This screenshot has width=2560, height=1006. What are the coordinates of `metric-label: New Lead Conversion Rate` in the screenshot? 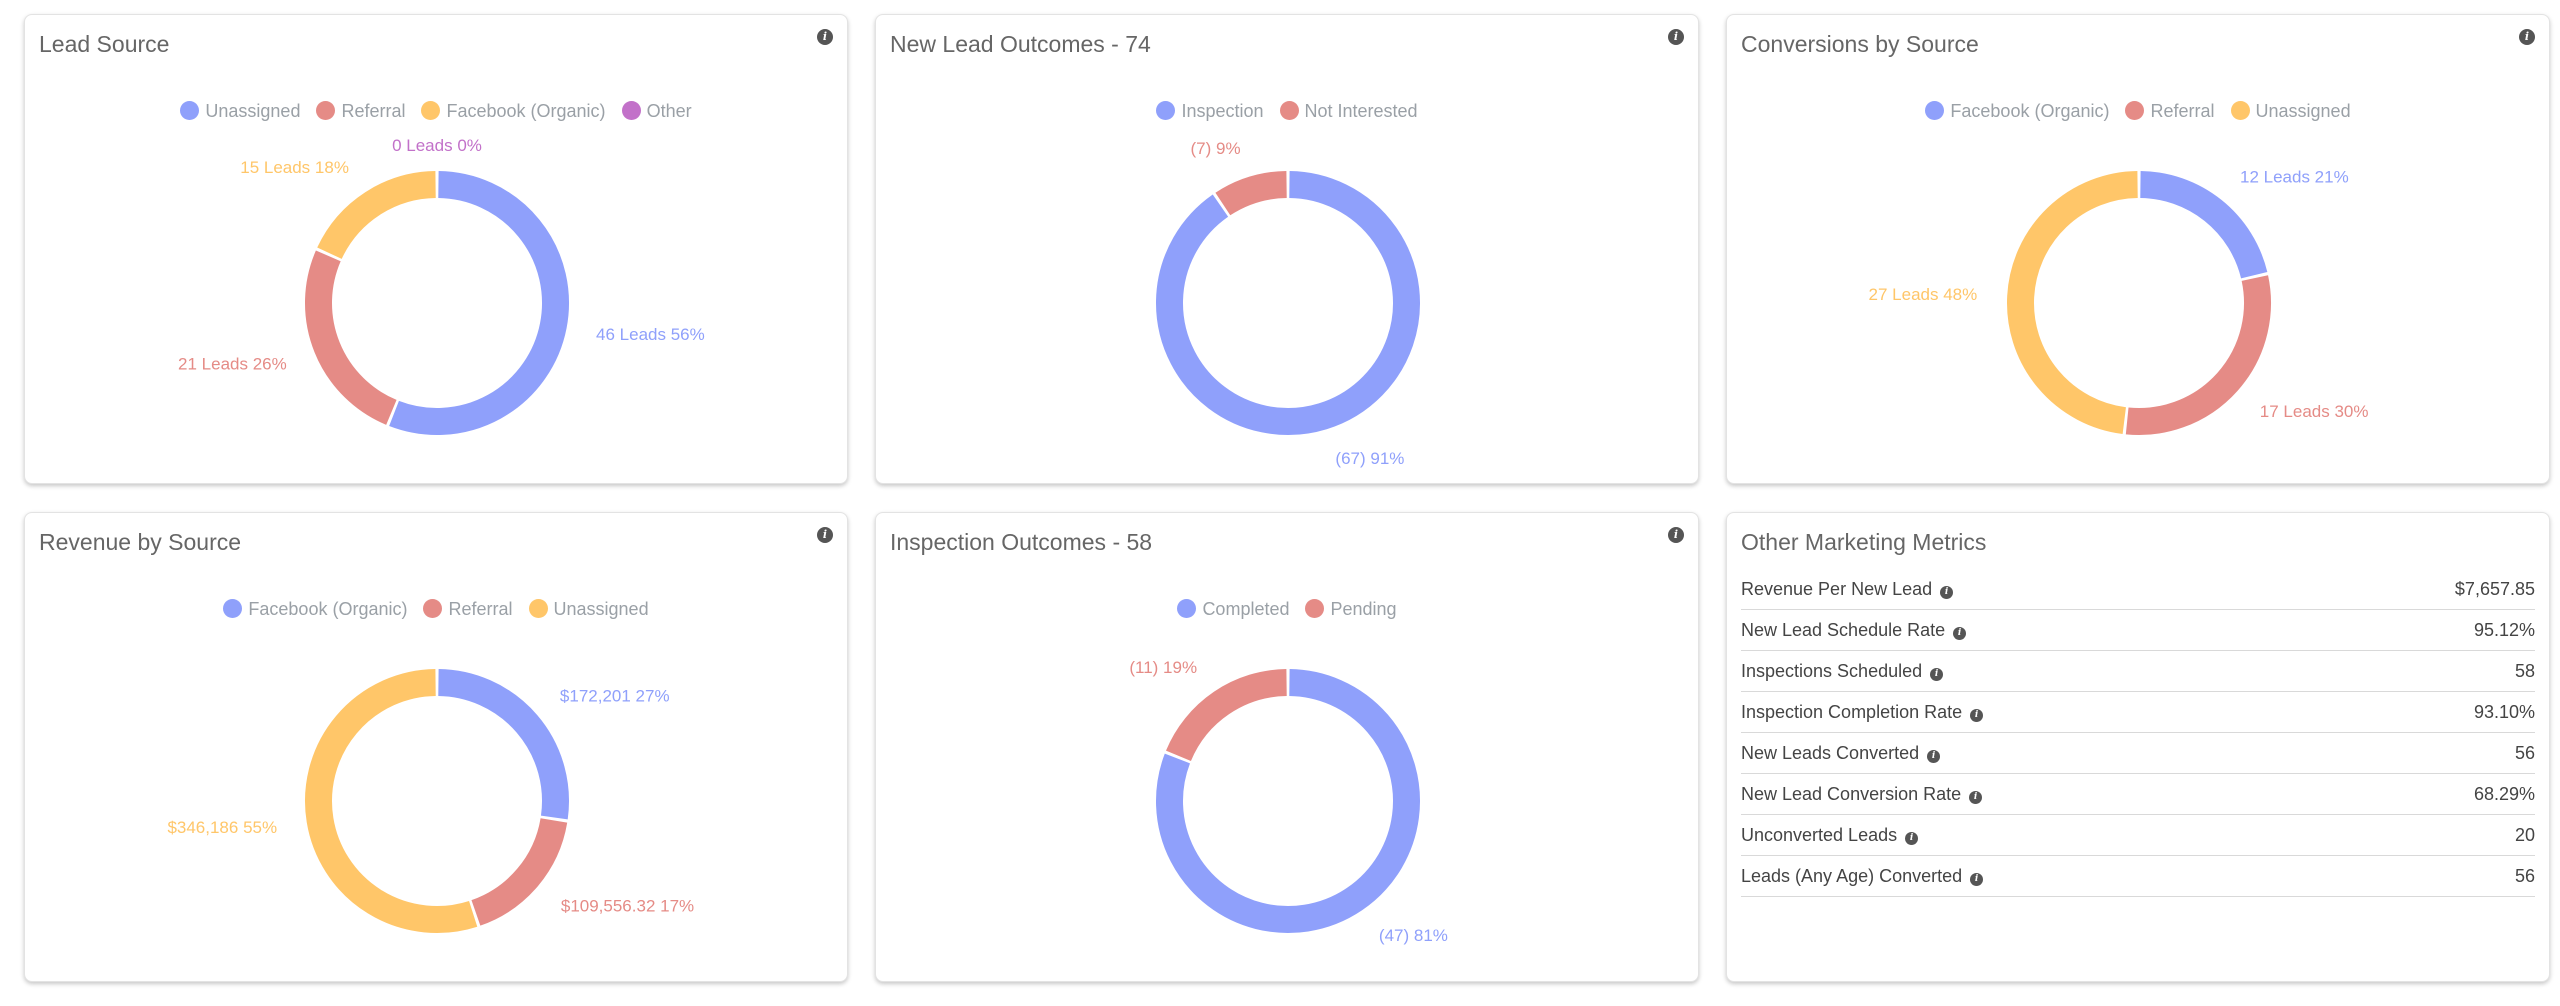 It's located at (1851, 794).